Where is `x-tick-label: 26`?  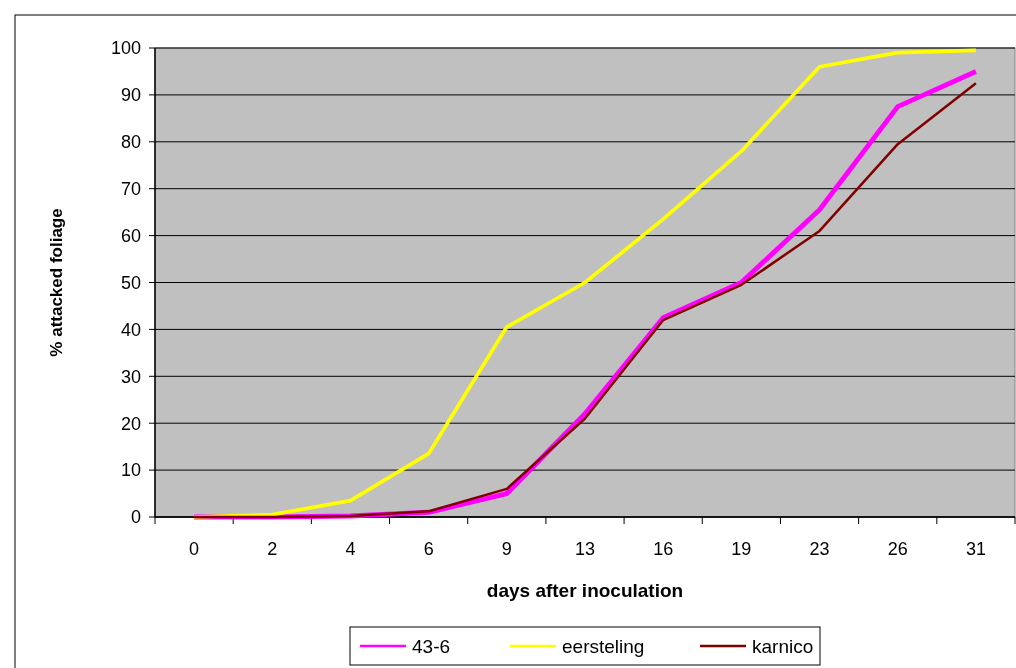
x-tick-label: 26 is located at coordinates (897, 549).